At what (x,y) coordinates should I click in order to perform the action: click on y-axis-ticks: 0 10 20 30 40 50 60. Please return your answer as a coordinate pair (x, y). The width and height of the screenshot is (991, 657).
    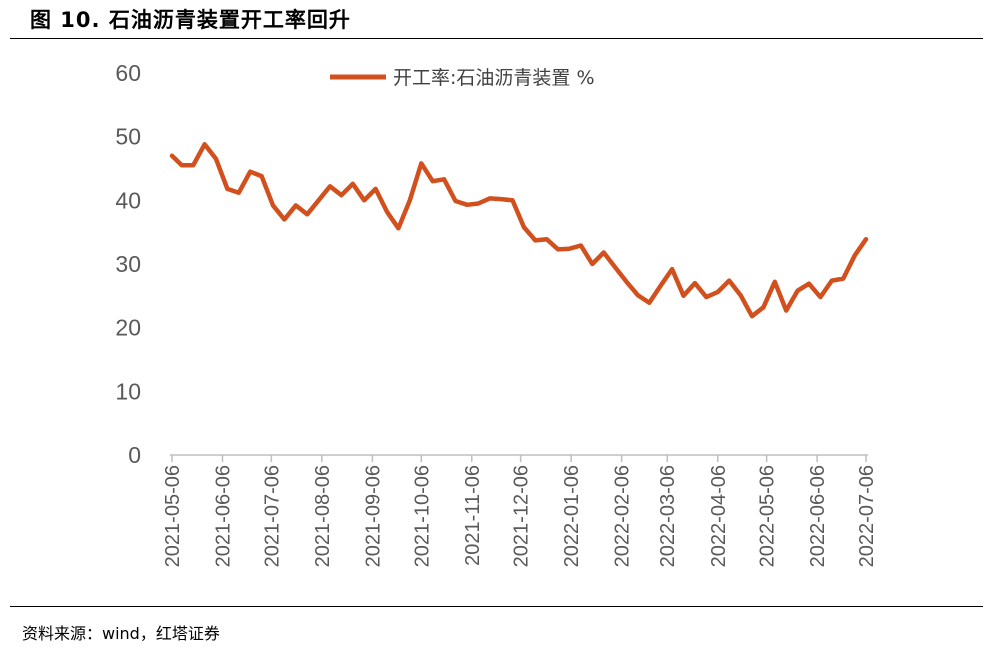
    Looking at the image, I should click on (128, 264).